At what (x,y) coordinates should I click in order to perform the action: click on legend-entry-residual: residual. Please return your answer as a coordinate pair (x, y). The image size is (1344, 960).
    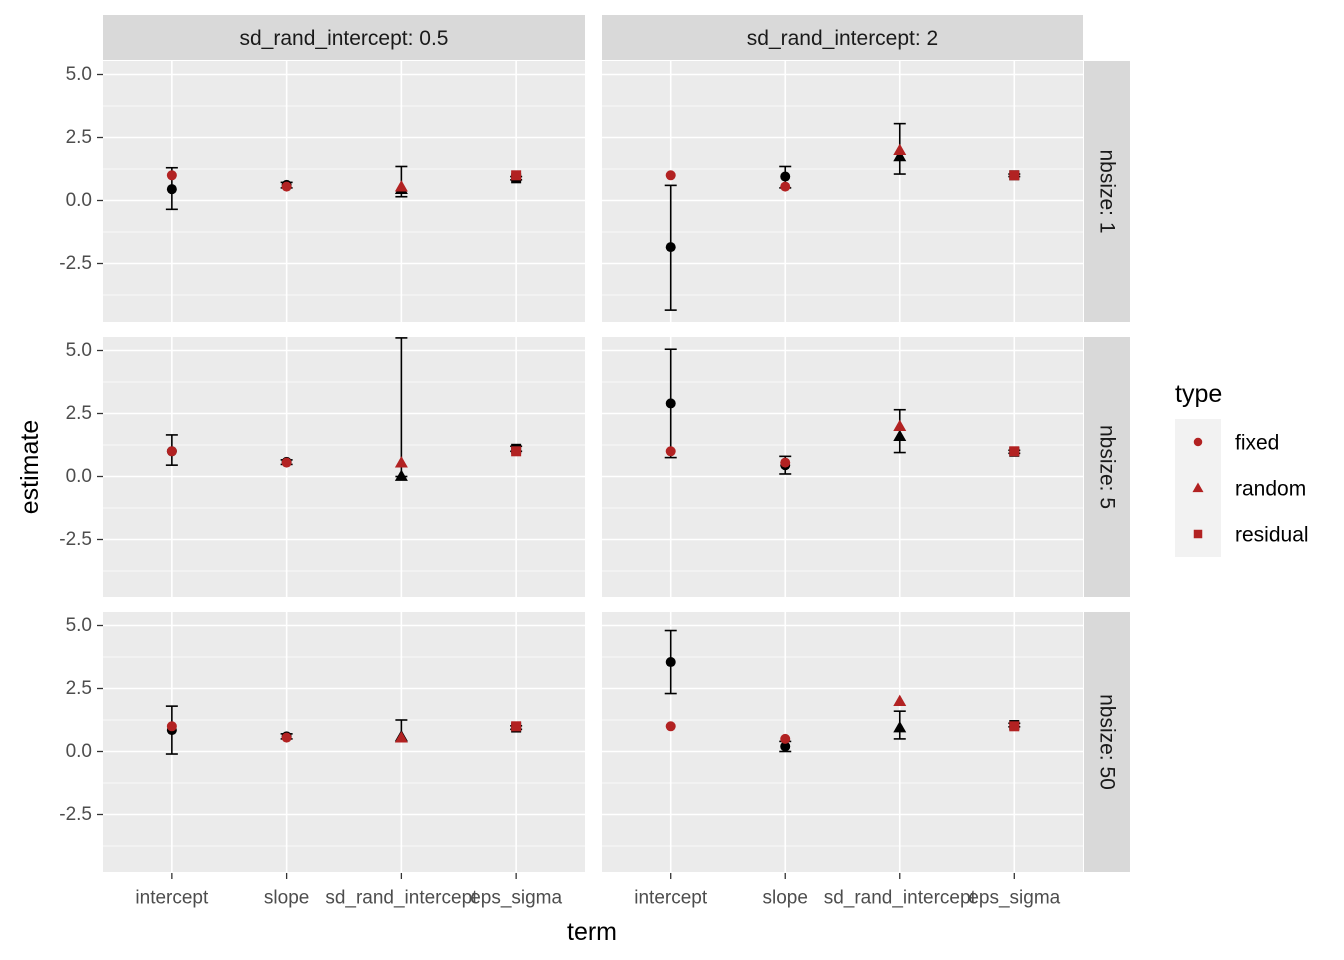
    Looking at the image, I should click on (1242, 534).